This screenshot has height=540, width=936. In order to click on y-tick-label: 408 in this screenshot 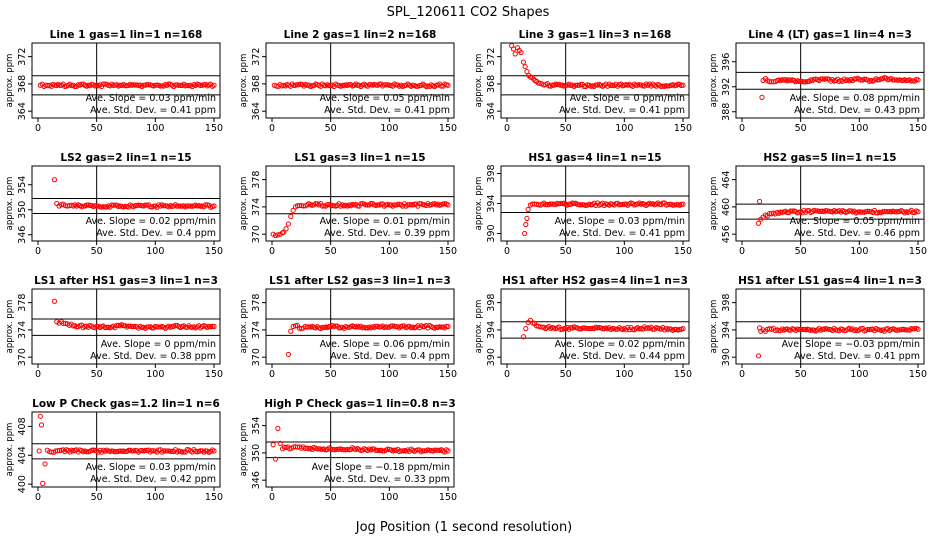, I will do `click(22, 426)`.